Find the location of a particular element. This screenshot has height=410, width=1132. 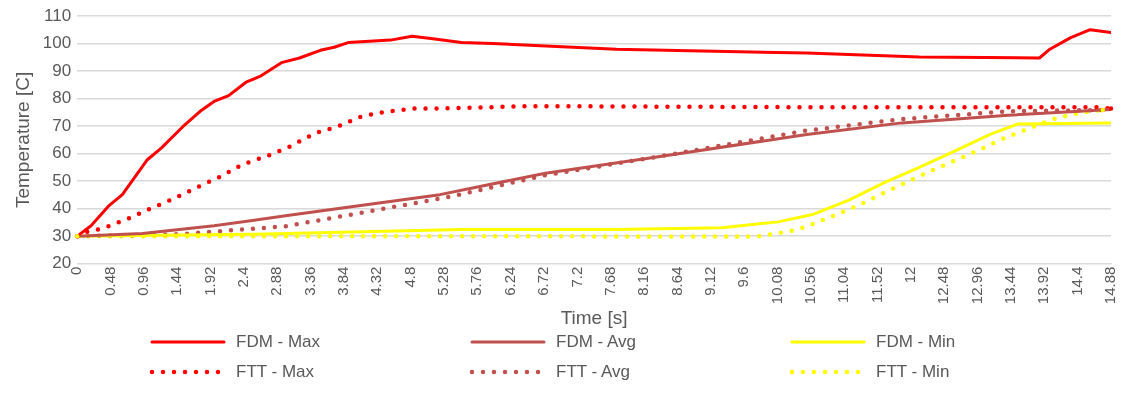

legend-label: FTT - Min is located at coordinates (913, 372).